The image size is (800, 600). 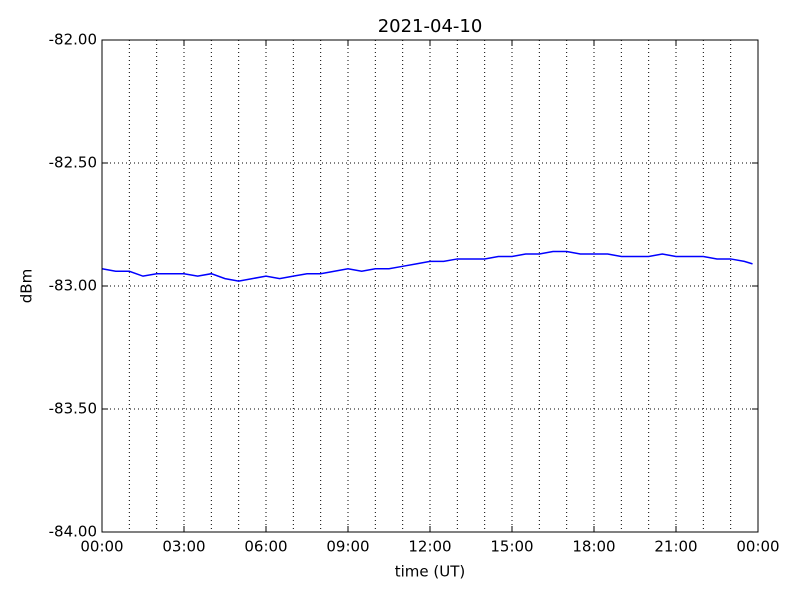 I want to click on x-tick-label: 09:00, so click(x=347, y=547).